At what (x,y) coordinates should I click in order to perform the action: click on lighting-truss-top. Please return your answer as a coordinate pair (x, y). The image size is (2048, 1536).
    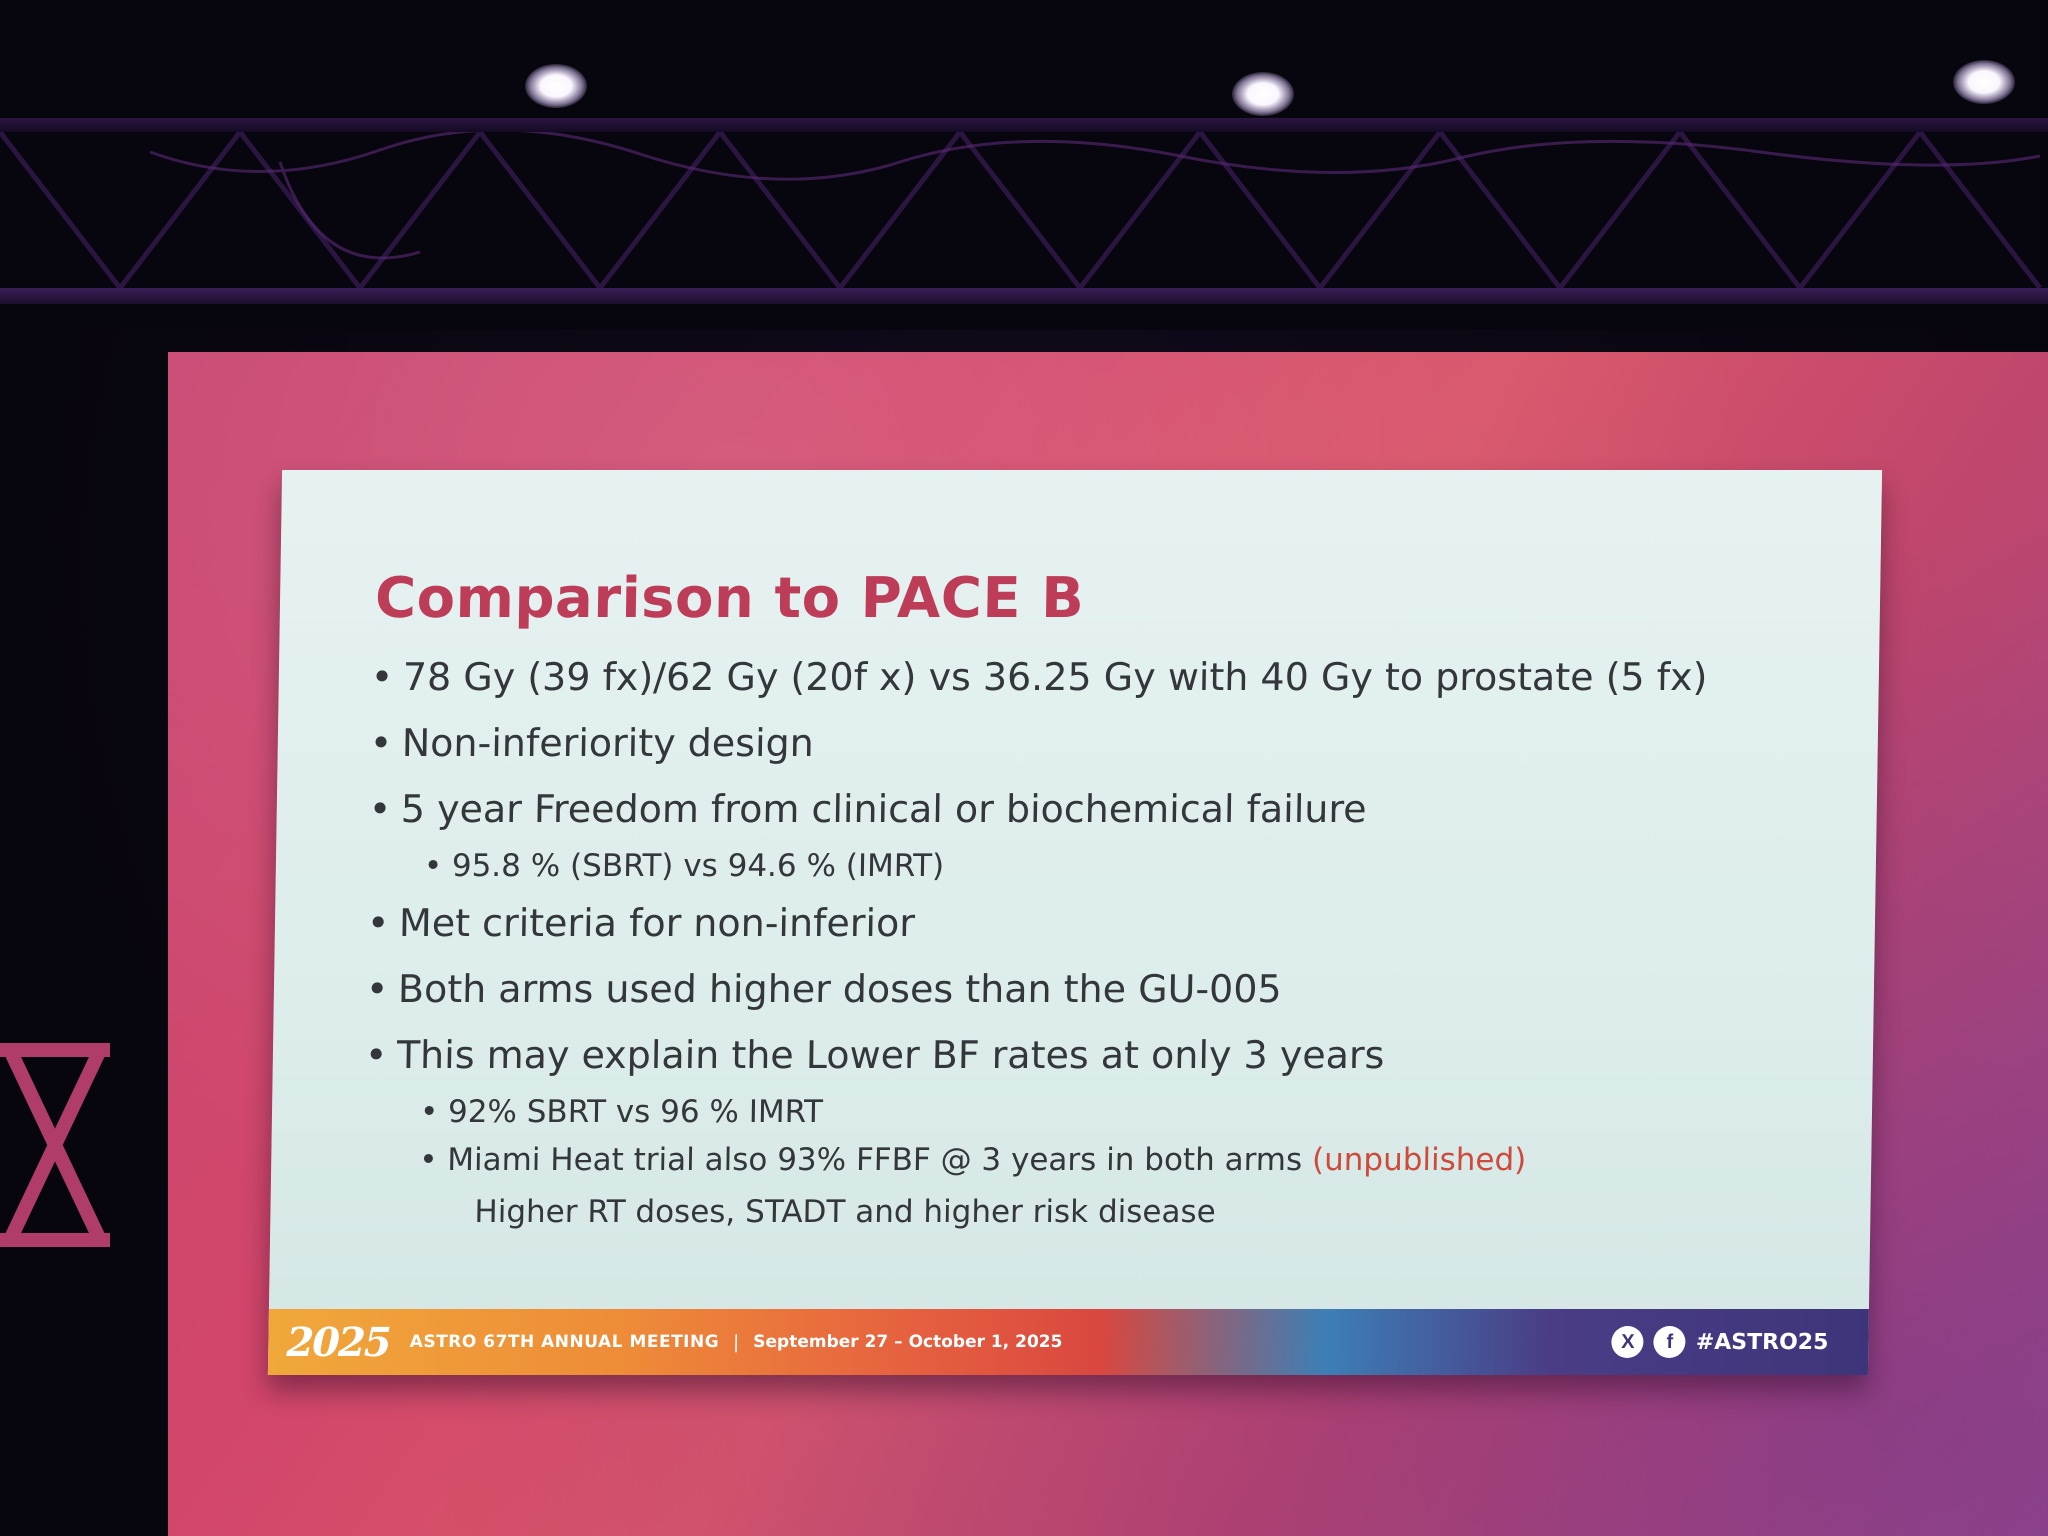
    Looking at the image, I should click on (1024, 125).